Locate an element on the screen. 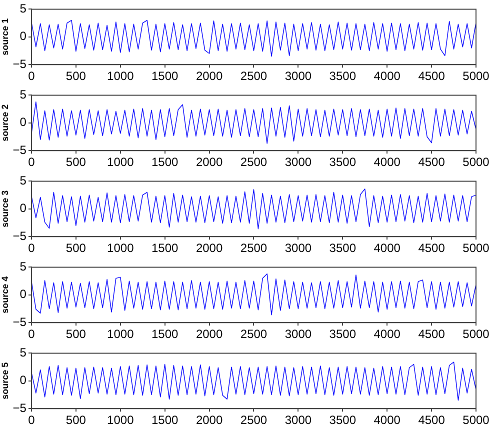 This screenshot has width=494, height=431. y-axis-title: source 4 is located at coordinates (5, 295).